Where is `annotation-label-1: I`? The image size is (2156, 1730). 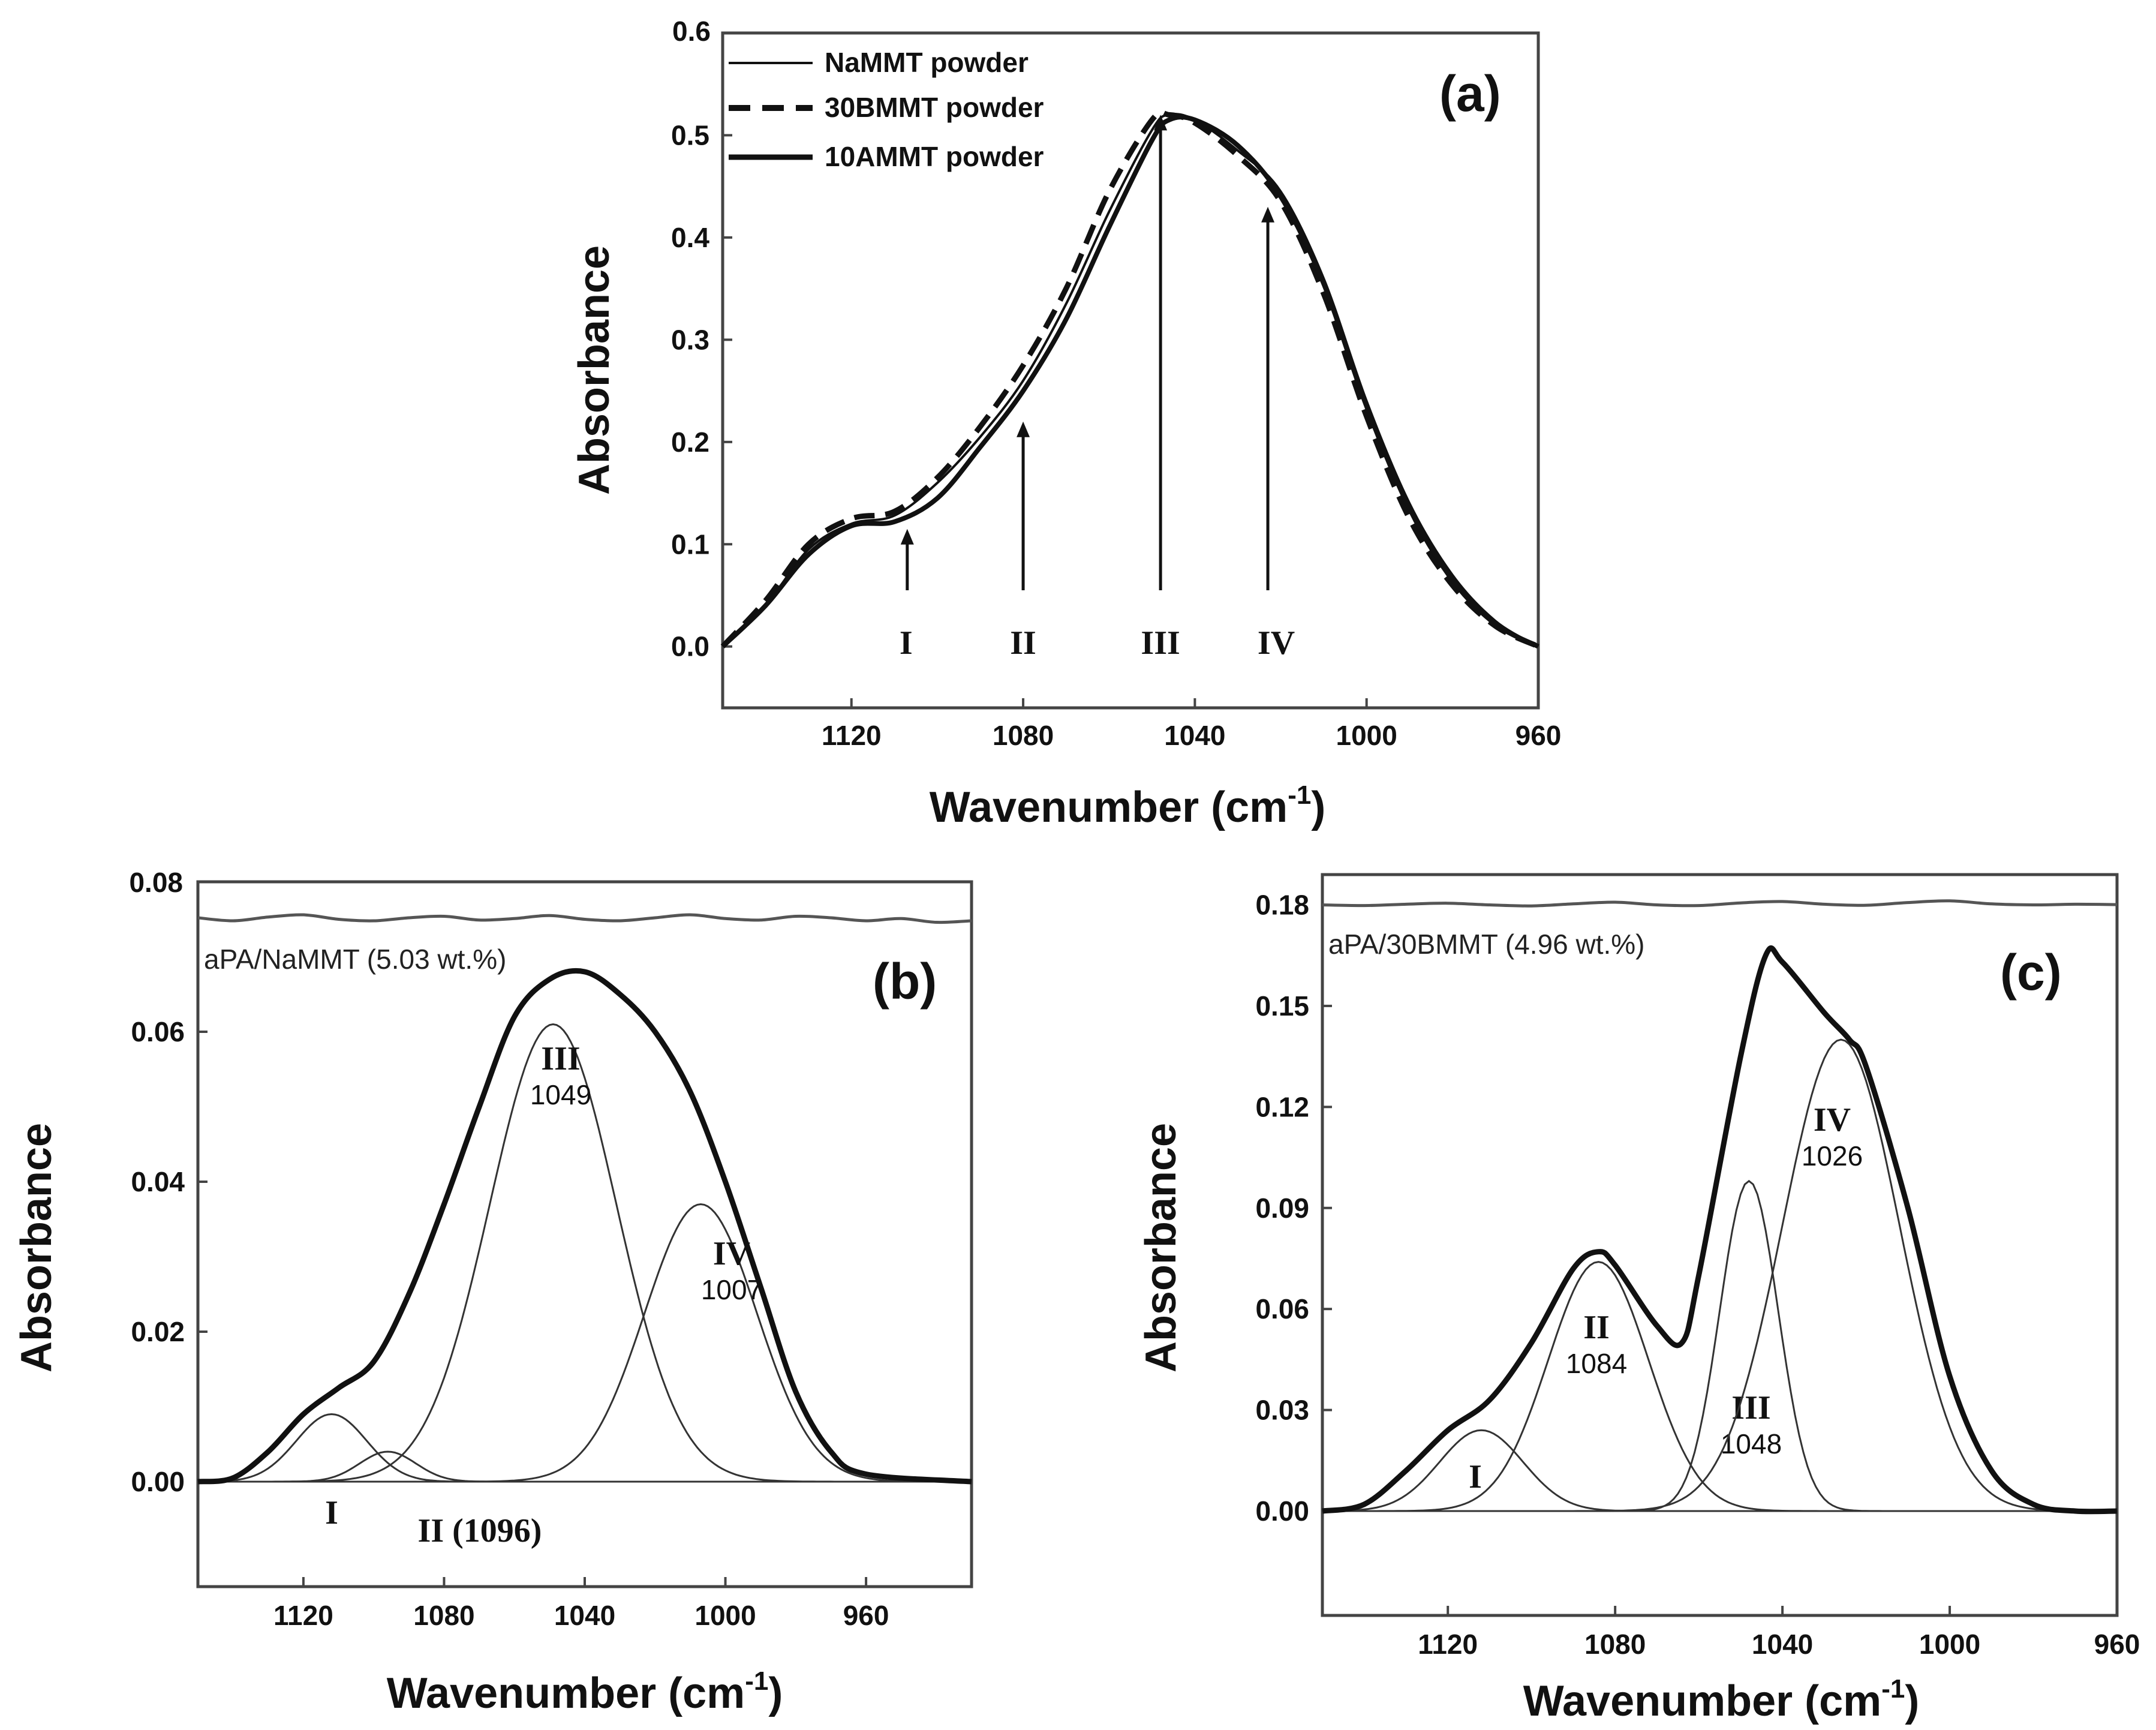 annotation-label-1: I is located at coordinates (906, 643).